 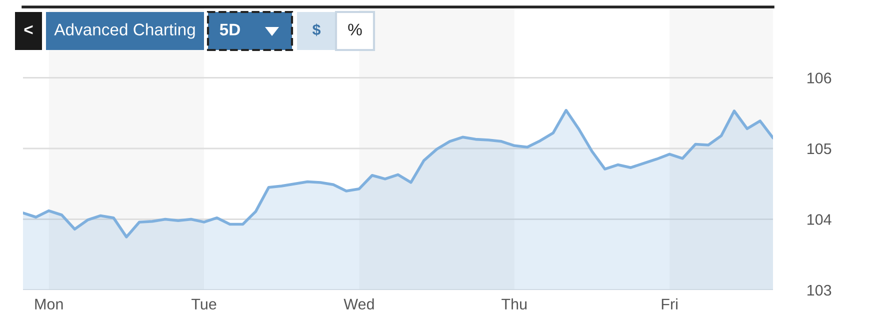 What do you see at coordinates (124, 31) in the screenshot?
I see `annotation: Advanced Charting` at bounding box center [124, 31].